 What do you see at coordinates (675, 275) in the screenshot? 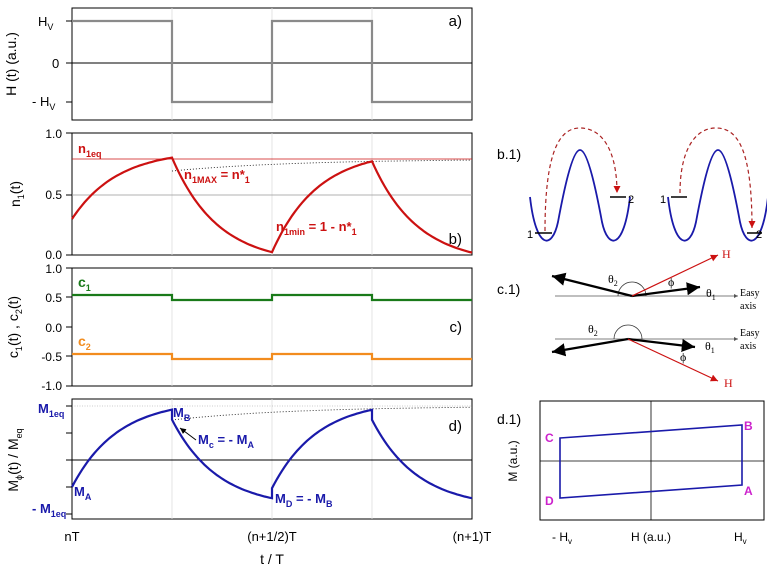
I see `field-h-top` at bounding box center [675, 275].